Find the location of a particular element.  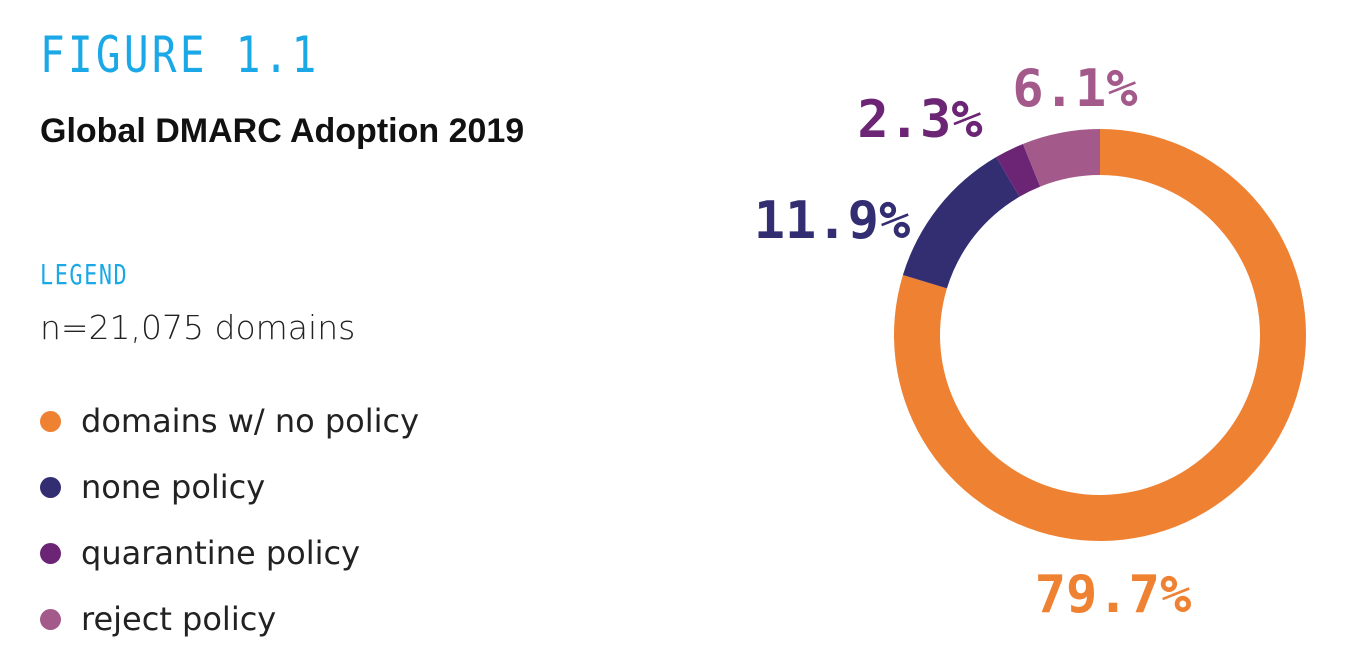

legend-label: none policy is located at coordinates (173, 487).